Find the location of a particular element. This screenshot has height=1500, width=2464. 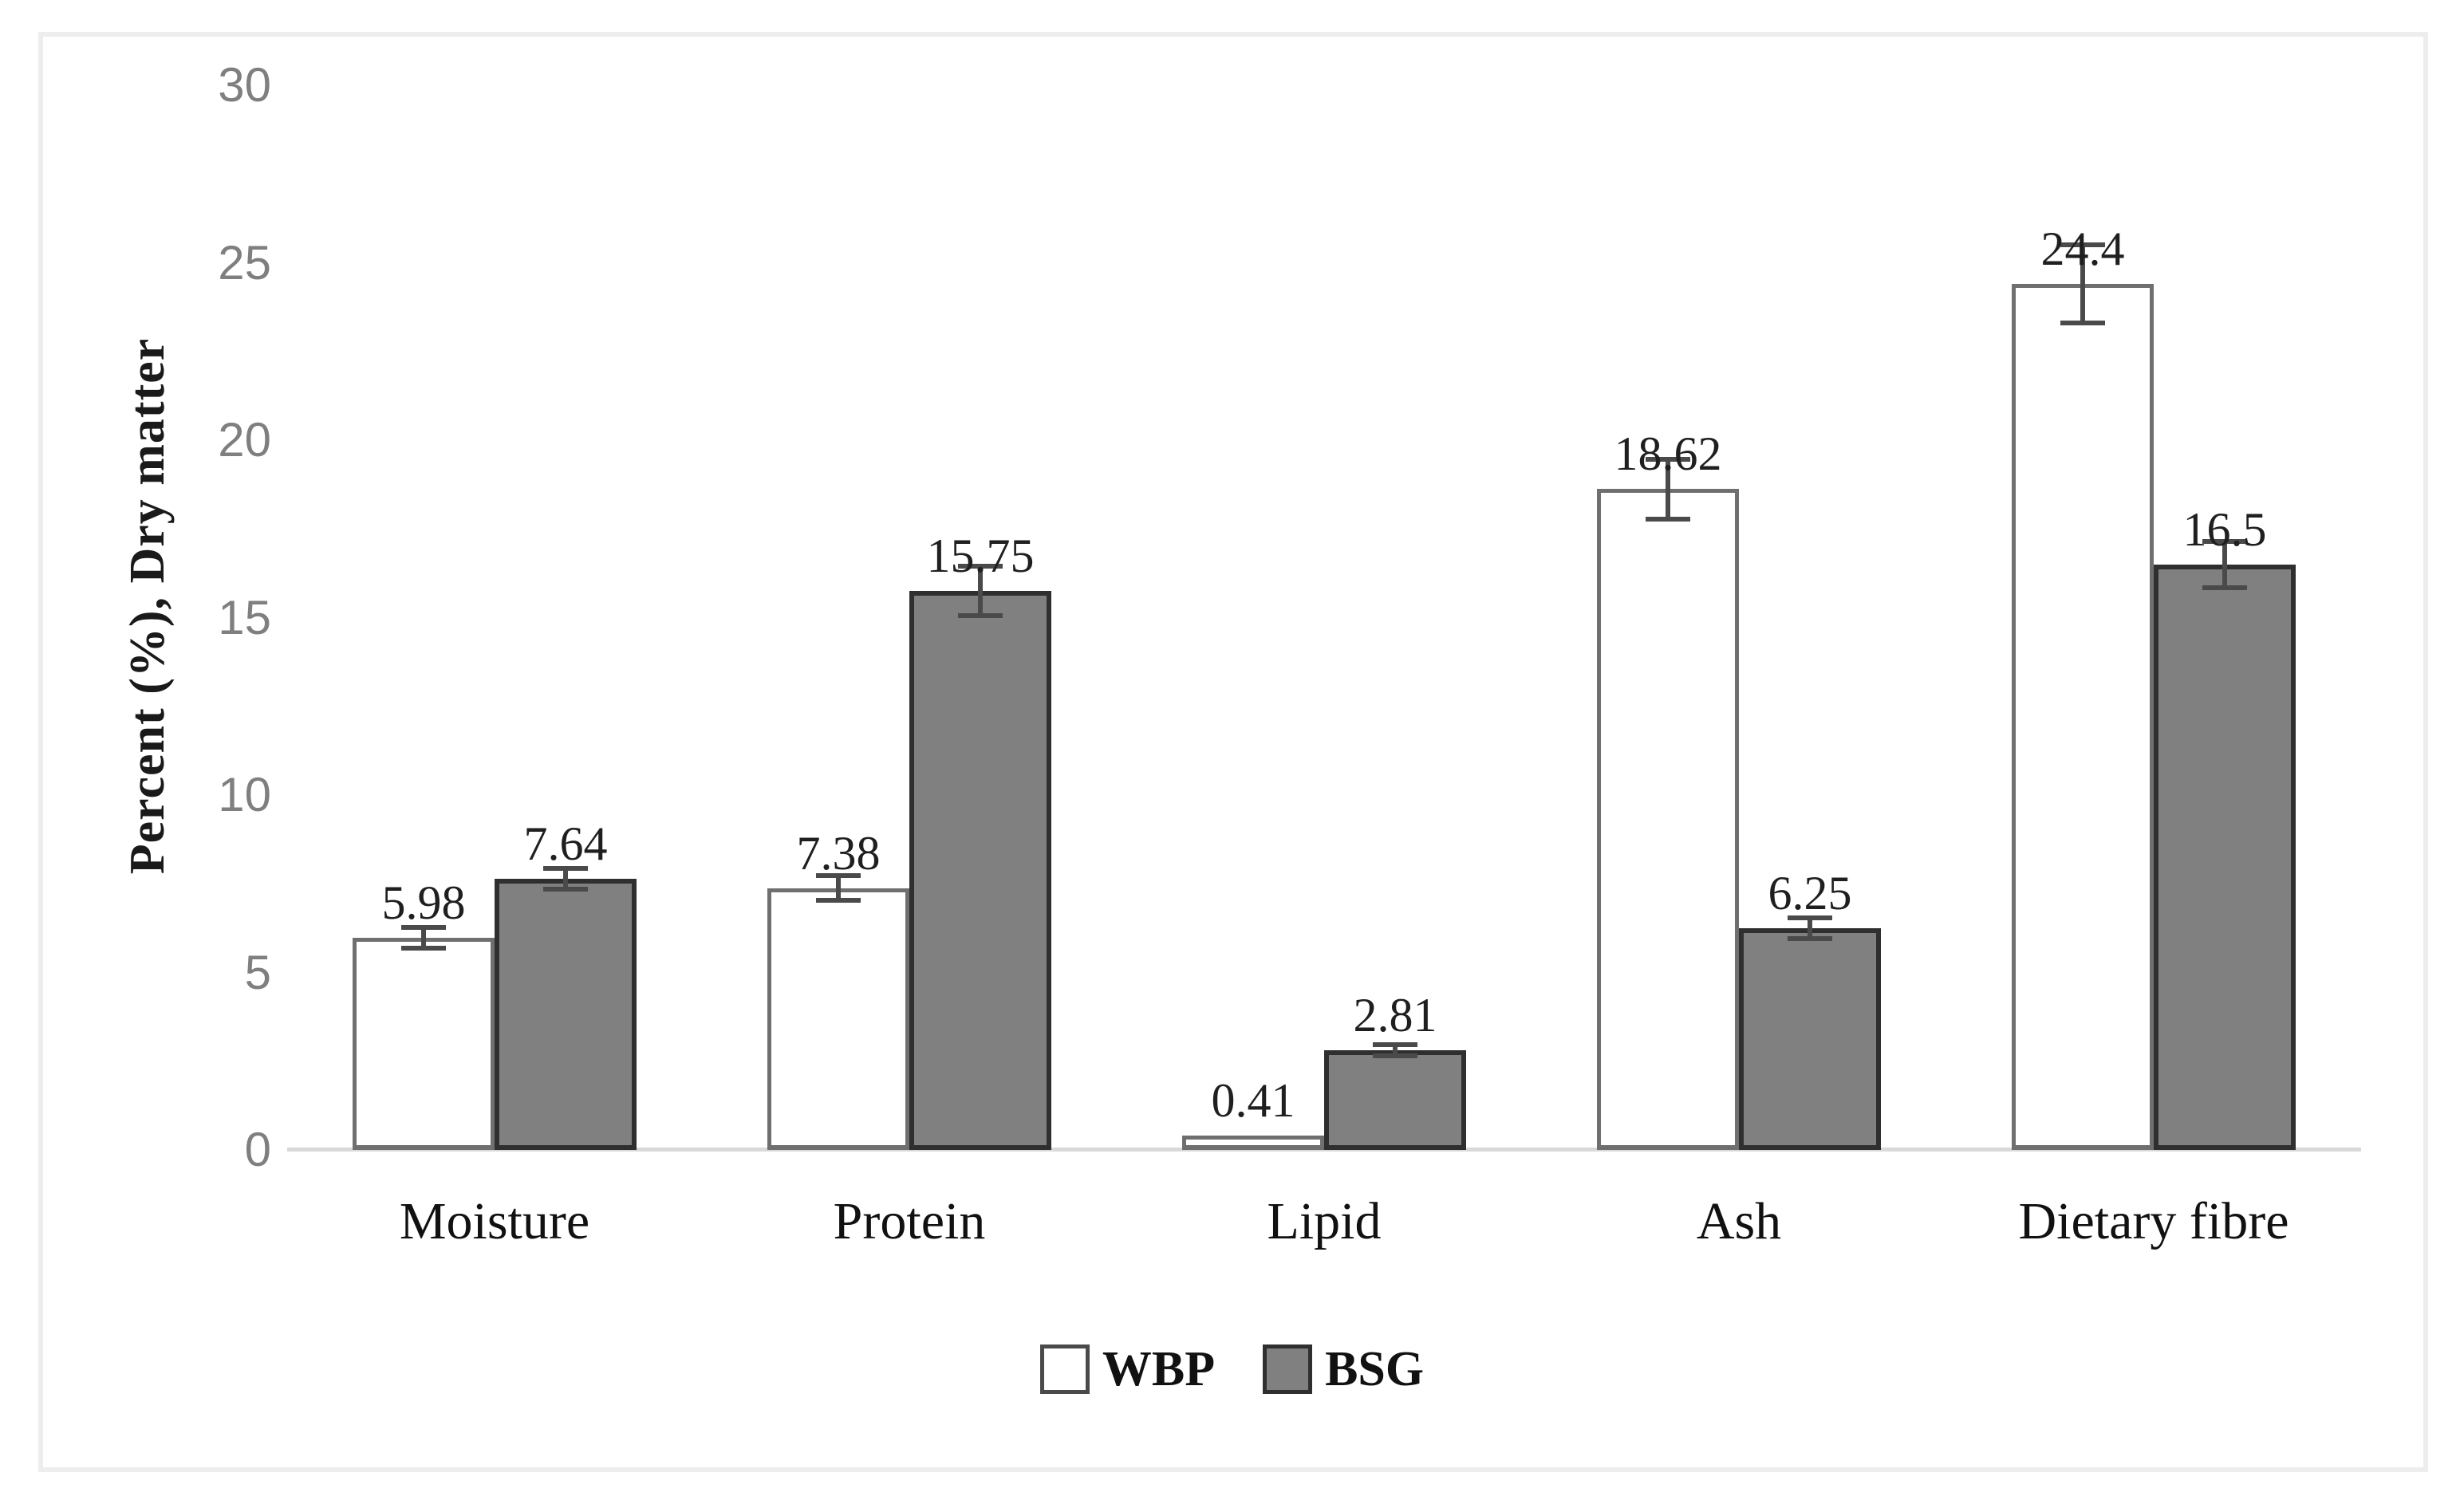

bar-wbp-ash is located at coordinates (1668, 819).